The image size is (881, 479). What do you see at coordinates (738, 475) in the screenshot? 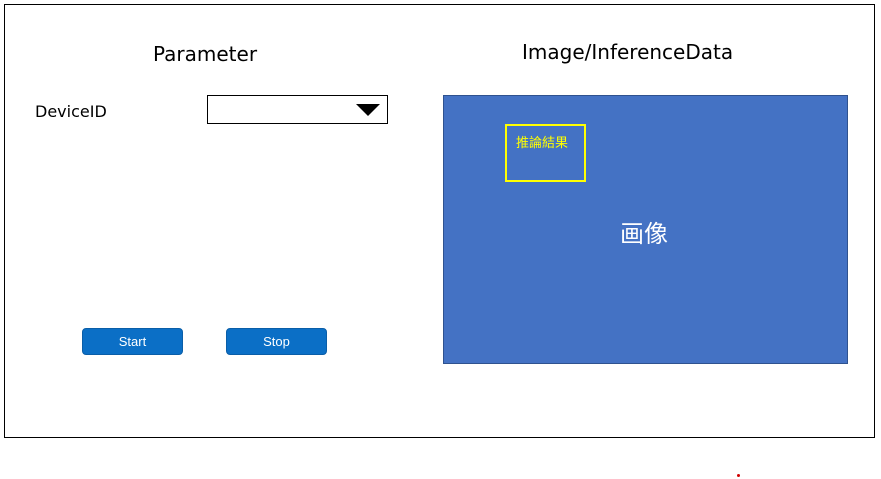
I see `red-dot-mark` at bounding box center [738, 475].